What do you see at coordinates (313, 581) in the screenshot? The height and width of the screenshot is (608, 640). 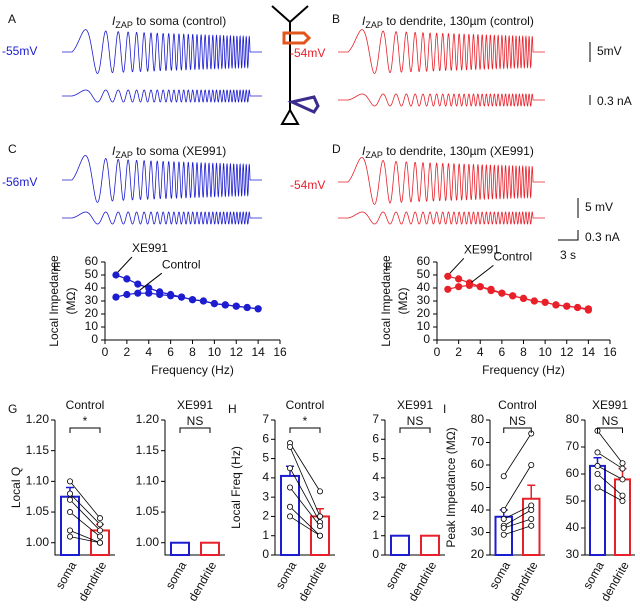 I see `x-tick-label: dendrite` at bounding box center [313, 581].